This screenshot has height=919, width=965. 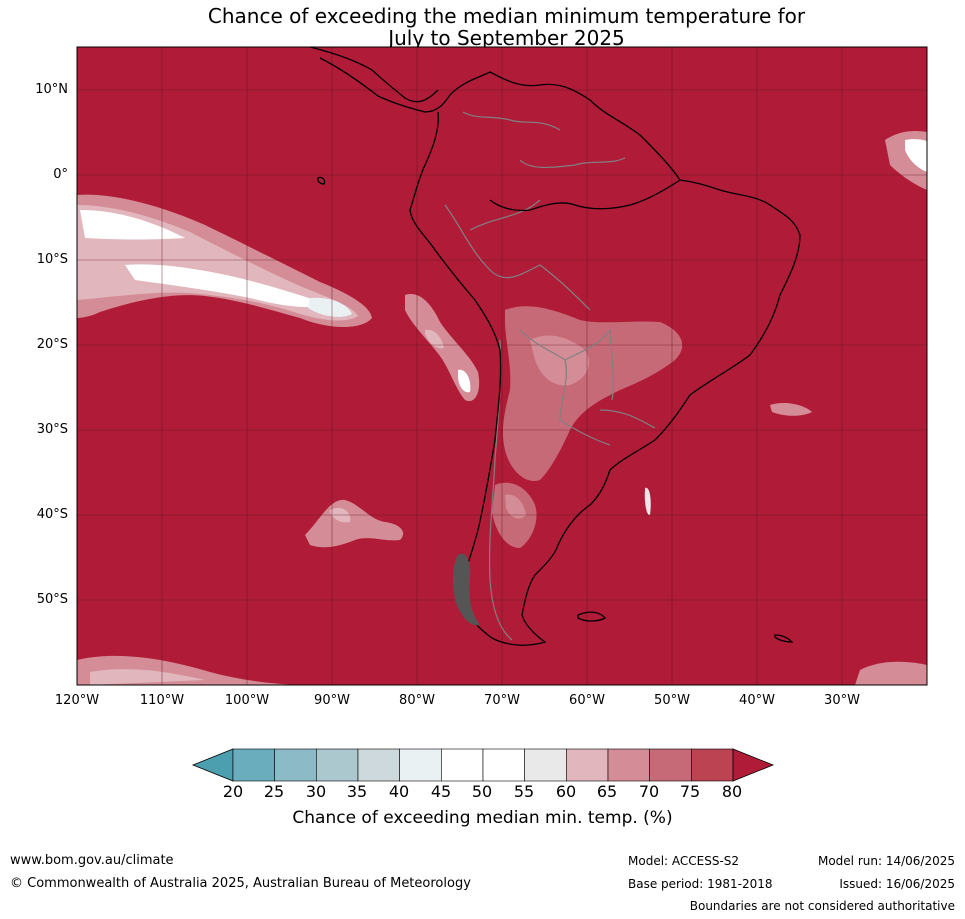 What do you see at coordinates (132, 225) in the screenshot?
I see `pacific-band-inner` at bounding box center [132, 225].